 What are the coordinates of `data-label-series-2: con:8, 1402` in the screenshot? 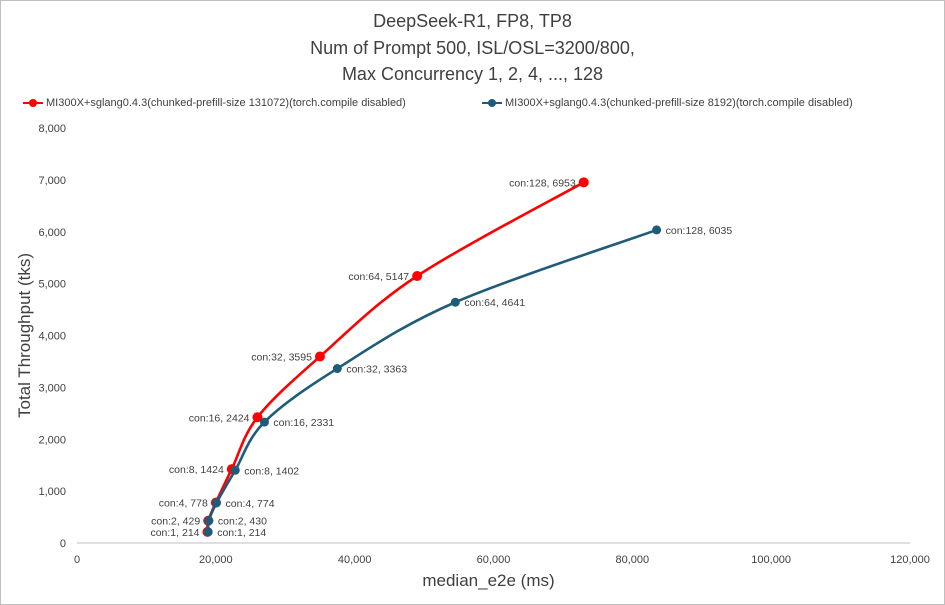 It's located at (271, 471).